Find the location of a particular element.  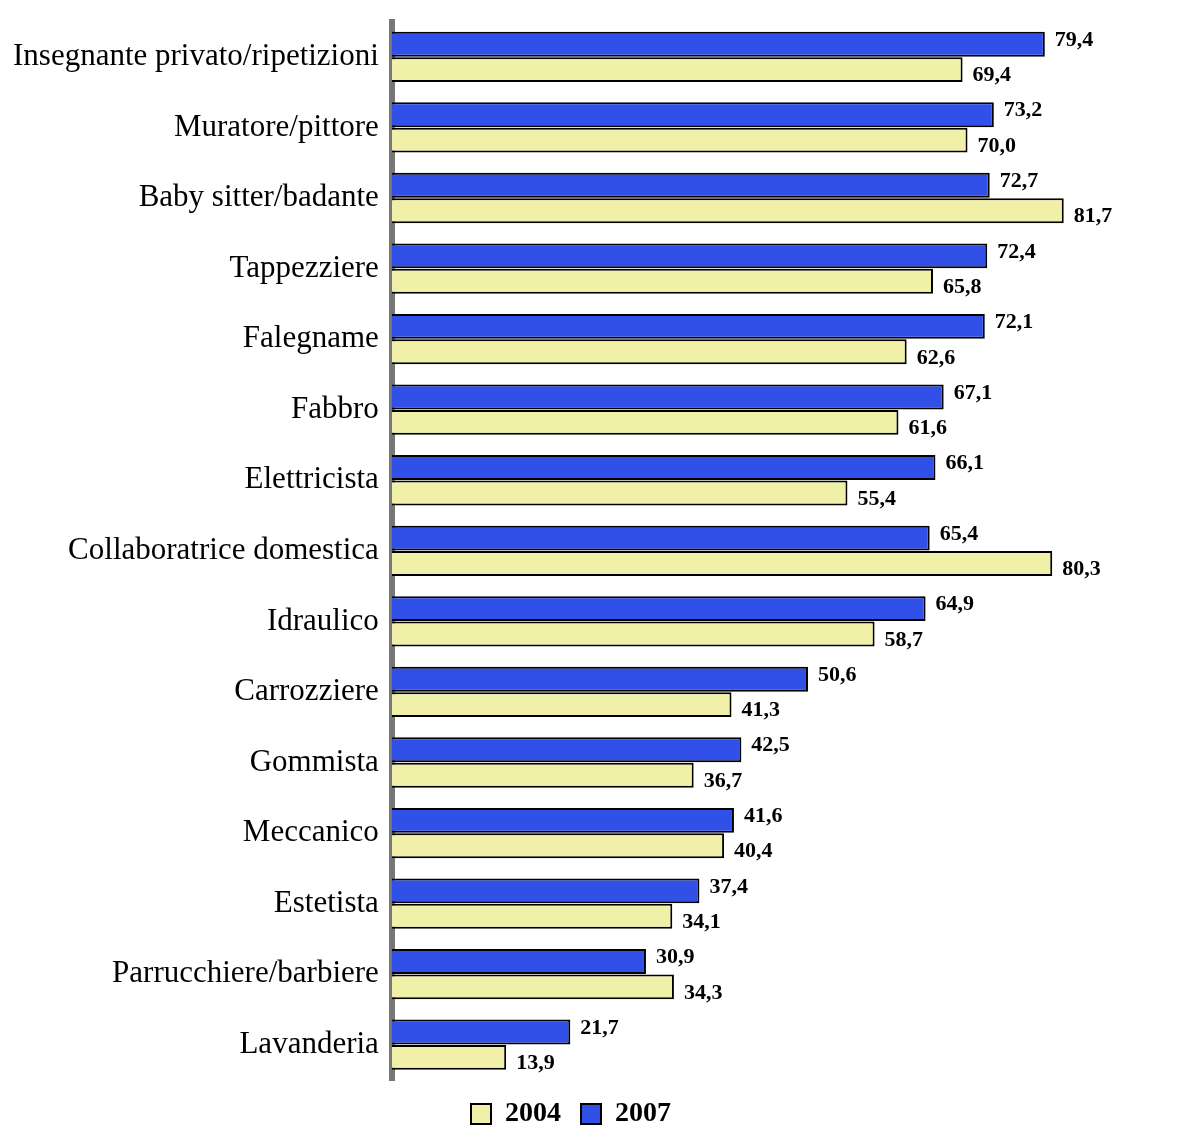

data-label: 36,7 is located at coordinates (723, 779).